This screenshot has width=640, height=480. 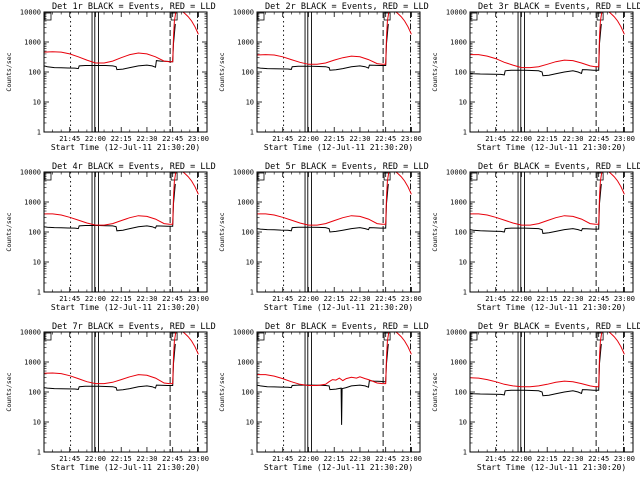 What do you see at coordinates (559, 167) in the screenshot?
I see `panel-title: Det 6r BLACK = Events, RED = LLD` at bounding box center [559, 167].